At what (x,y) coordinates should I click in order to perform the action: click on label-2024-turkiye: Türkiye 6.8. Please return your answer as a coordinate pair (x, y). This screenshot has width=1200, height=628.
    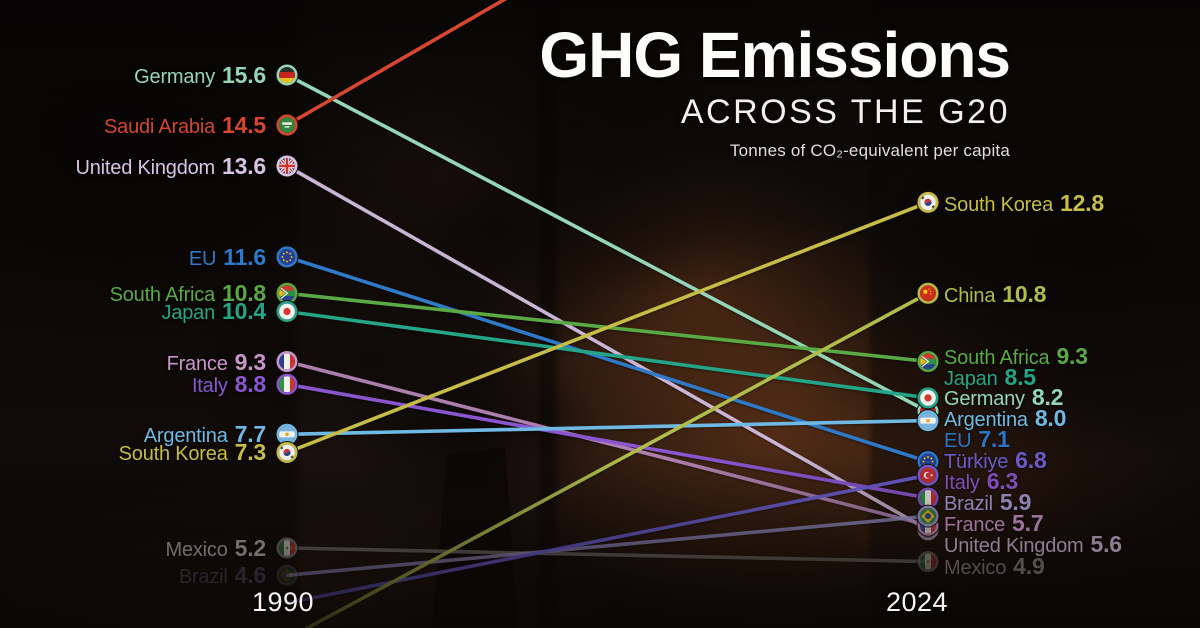
    Looking at the image, I should click on (995, 460).